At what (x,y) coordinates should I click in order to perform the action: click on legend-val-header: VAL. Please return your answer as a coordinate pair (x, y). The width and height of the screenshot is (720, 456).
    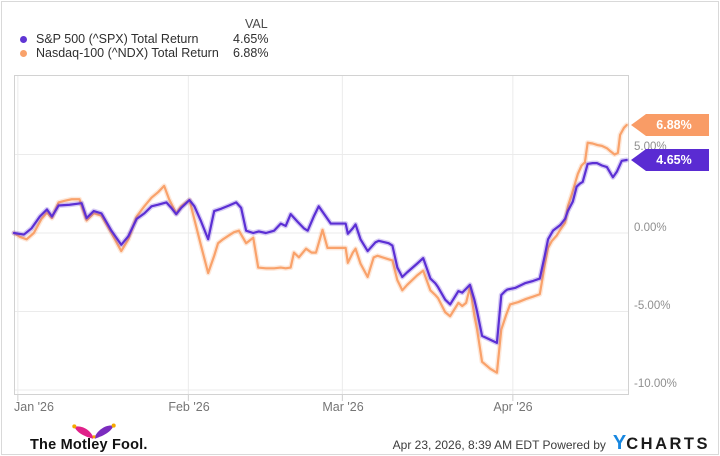
    Looking at the image, I should click on (256, 24).